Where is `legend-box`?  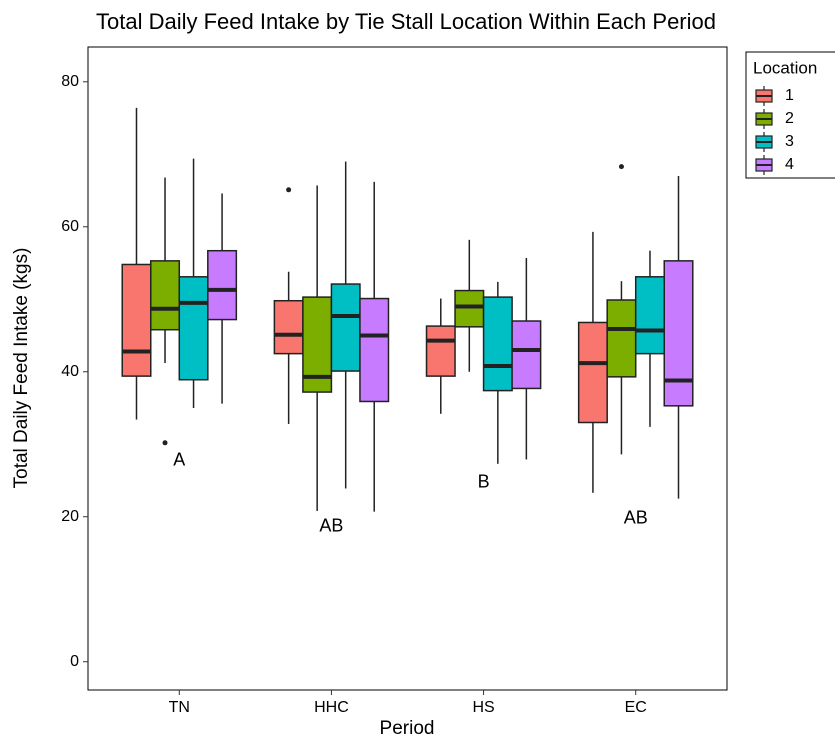
legend-box is located at coordinates (790, 115).